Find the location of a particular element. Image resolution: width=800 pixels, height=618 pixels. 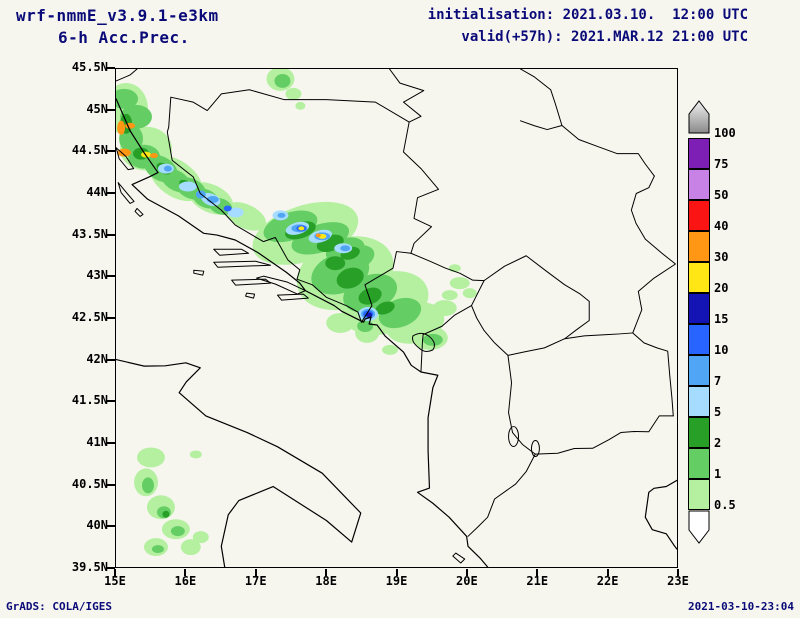

colorbar-segments is located at coordinates (699, 324).